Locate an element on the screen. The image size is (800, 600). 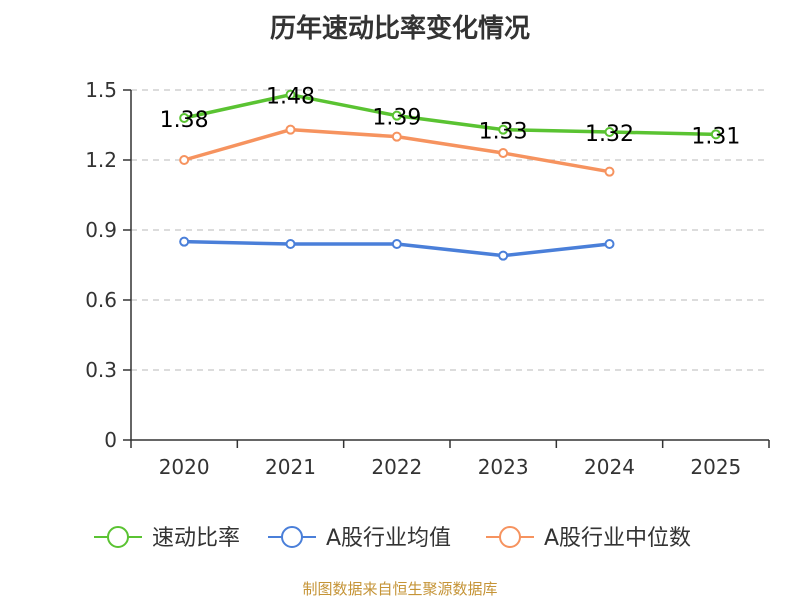
legend-item: A股行业中位数 is located at coordinates (588, 538).